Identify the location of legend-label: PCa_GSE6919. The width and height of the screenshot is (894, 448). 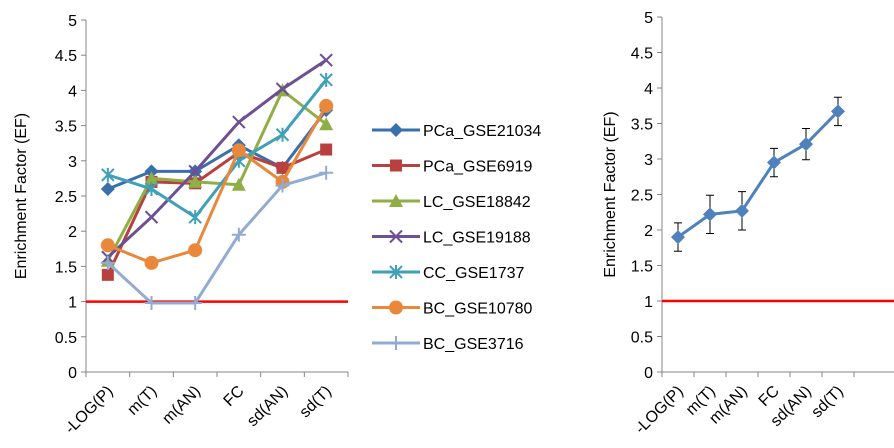
(478, 167).